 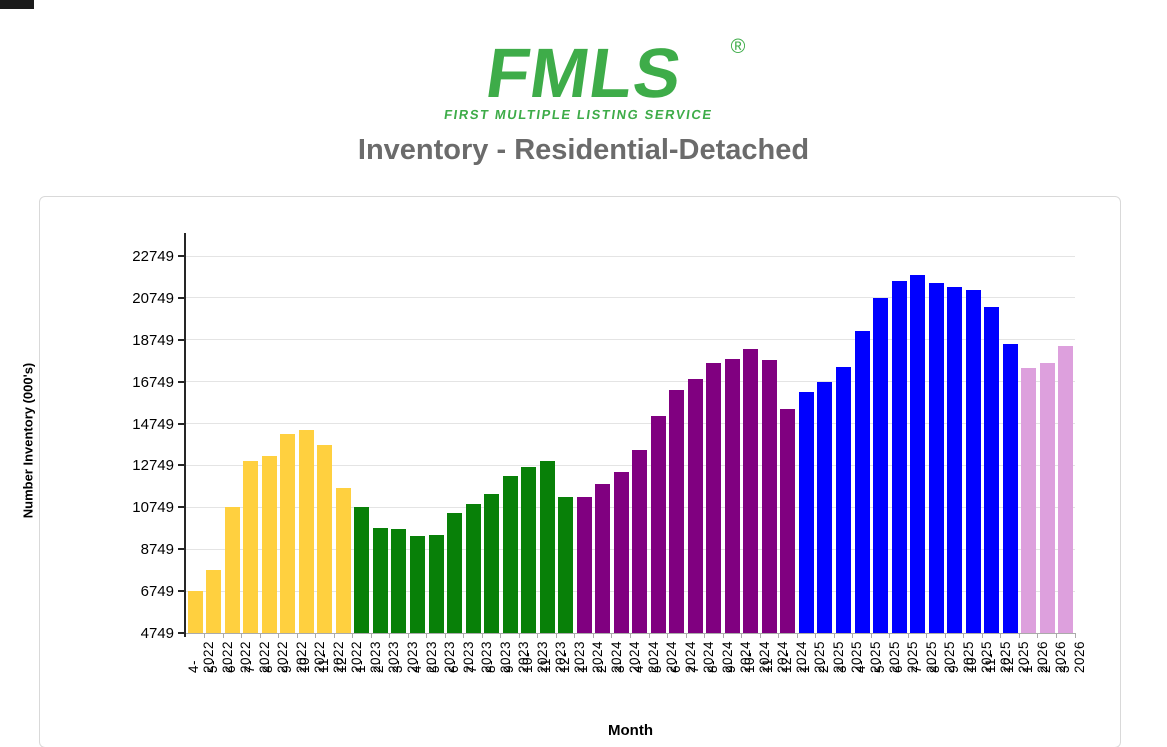 What do you see at coordinates (157, 592) in the screenshot?
I see `y-tick-label: 6749` at bounding box center [157, 592].